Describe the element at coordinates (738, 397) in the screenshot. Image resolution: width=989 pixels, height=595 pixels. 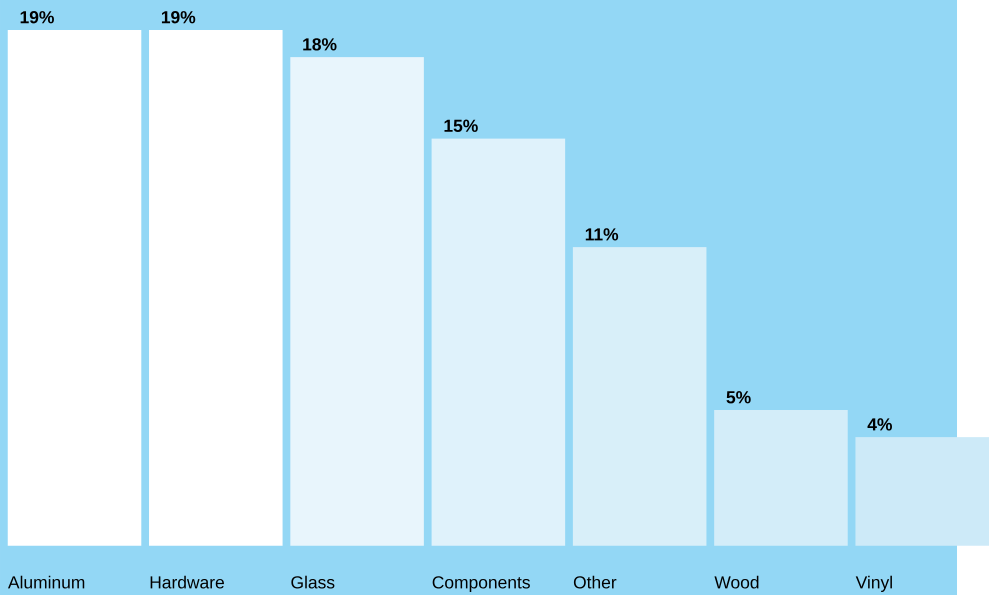
I see `data-label: 5%` at that location.